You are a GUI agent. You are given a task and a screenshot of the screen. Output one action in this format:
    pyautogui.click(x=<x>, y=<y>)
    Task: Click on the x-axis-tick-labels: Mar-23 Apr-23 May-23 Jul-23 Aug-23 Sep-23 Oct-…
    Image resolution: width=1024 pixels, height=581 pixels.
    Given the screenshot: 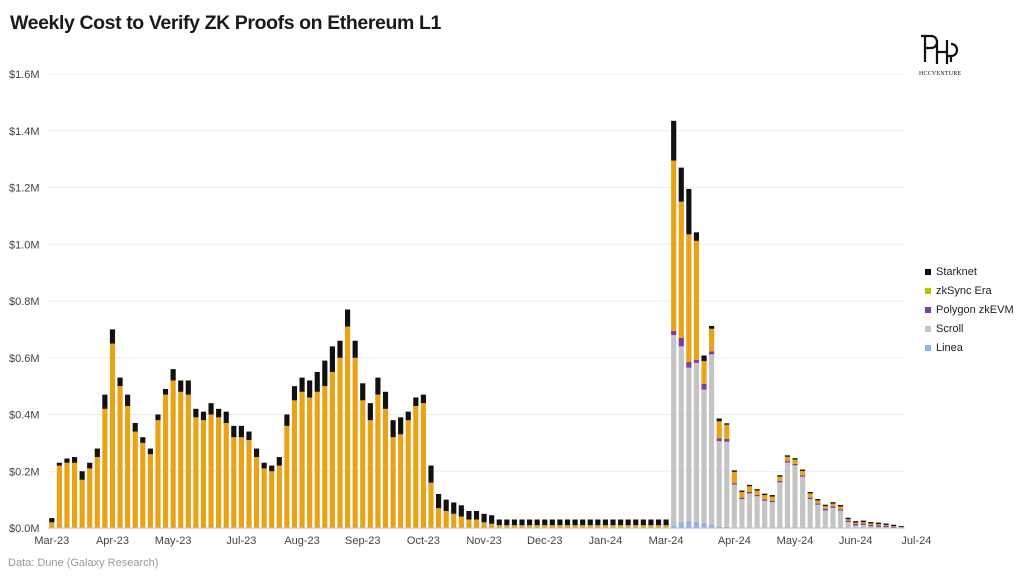 What is the action you would take?
    pyautogui.click(x=482, y=541)
    